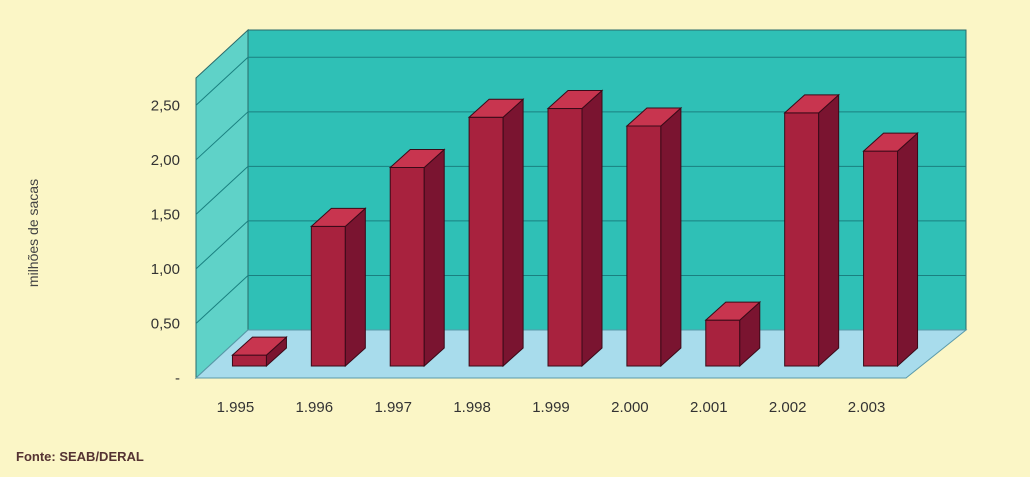  I want to click on x-tick-label: 1.999, so click(551, 407).